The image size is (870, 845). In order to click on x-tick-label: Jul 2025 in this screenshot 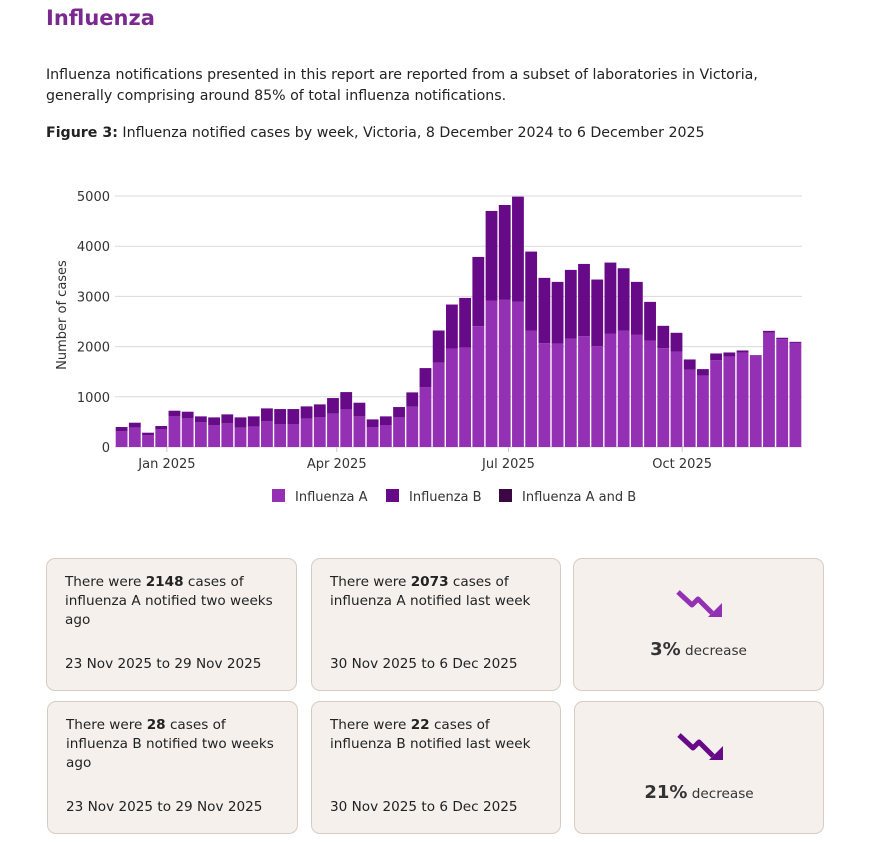, I will do `click(508, 464)`.